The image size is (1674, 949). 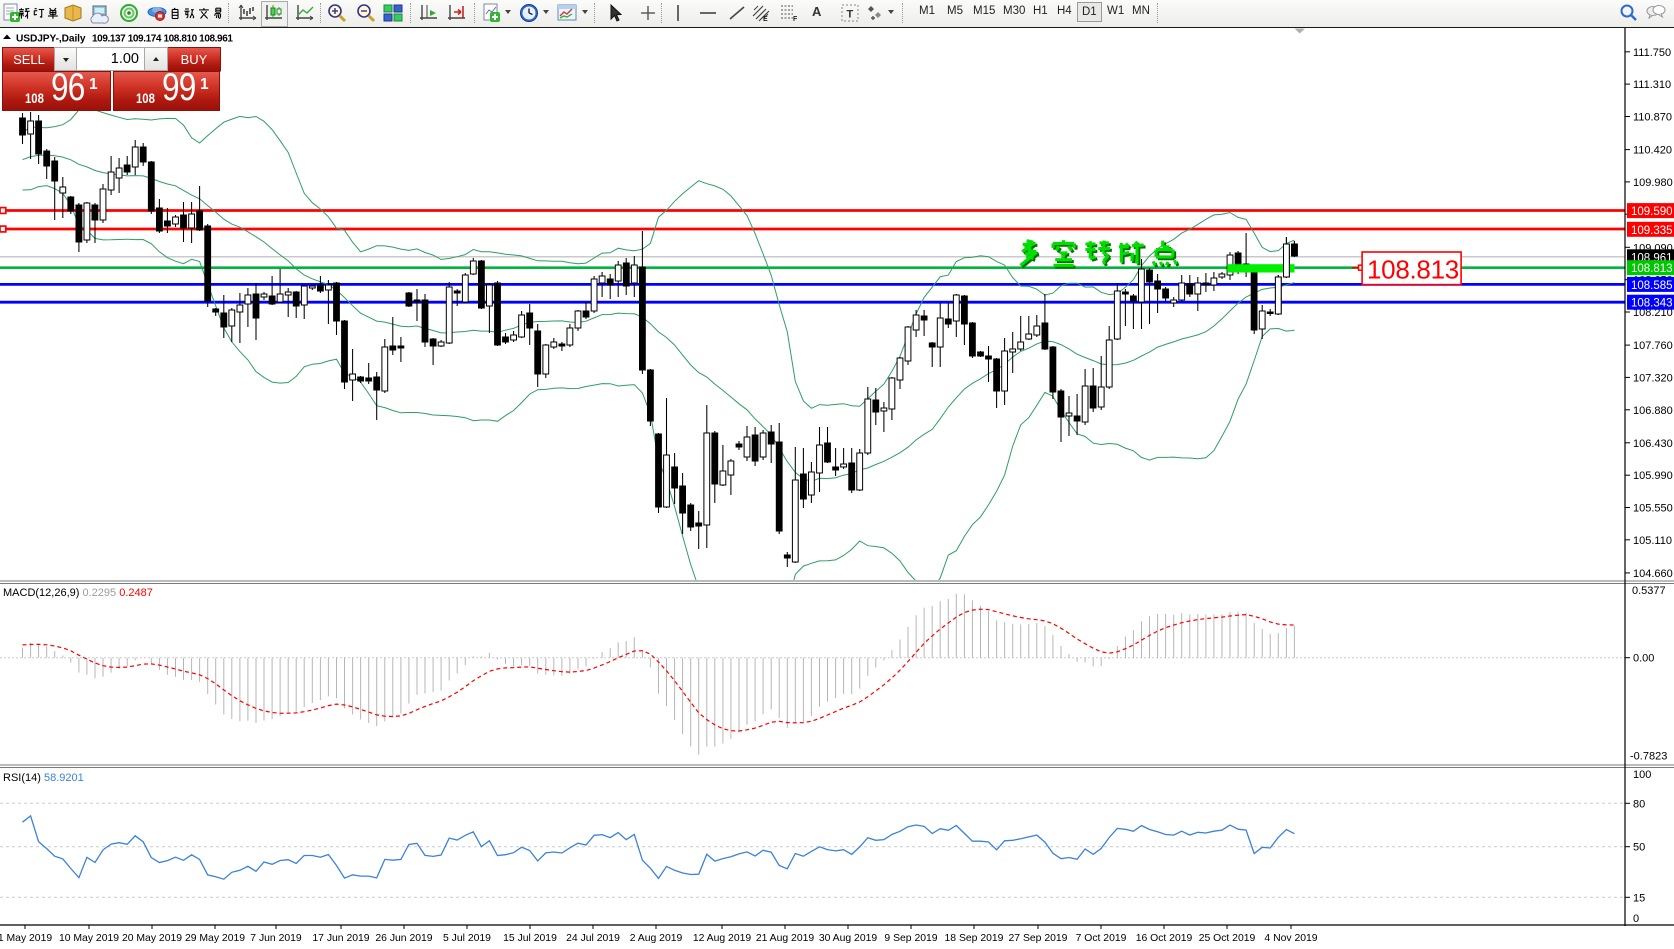 What do you see at coordinates (974, 938) in the screenshot?
I see `svg-text: 18 Sep 2019` at bounding box center [974, 938].